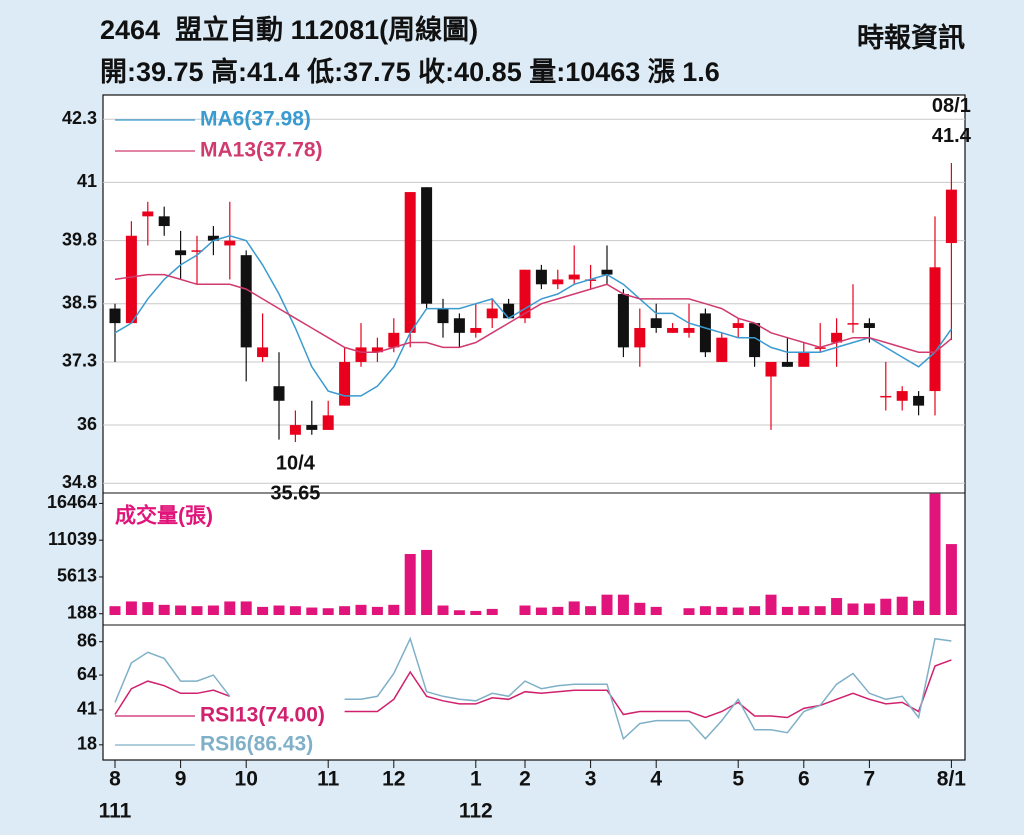 The height and width of the screenshot is (835, 1024). What do you see at coordinates (255, 119) in the screenshot?
I see `legend-label: MA6(37.98)` at bounding box center [255, 119].